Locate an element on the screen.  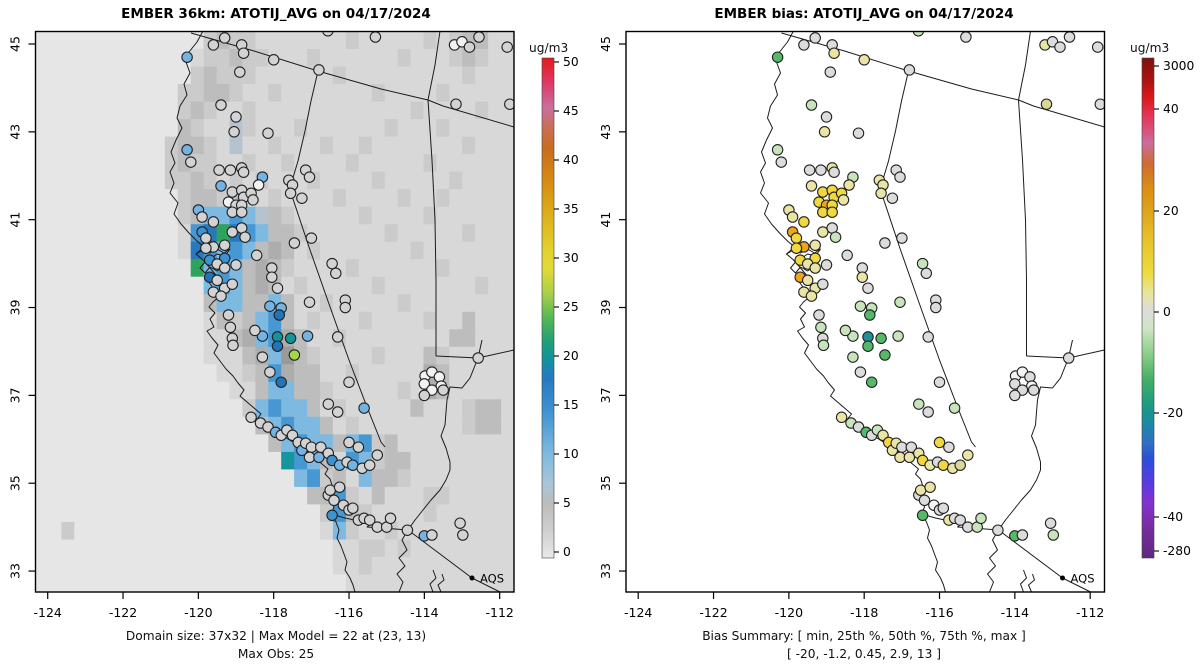
svg-text: 15 is located at coordinates (571, 405).